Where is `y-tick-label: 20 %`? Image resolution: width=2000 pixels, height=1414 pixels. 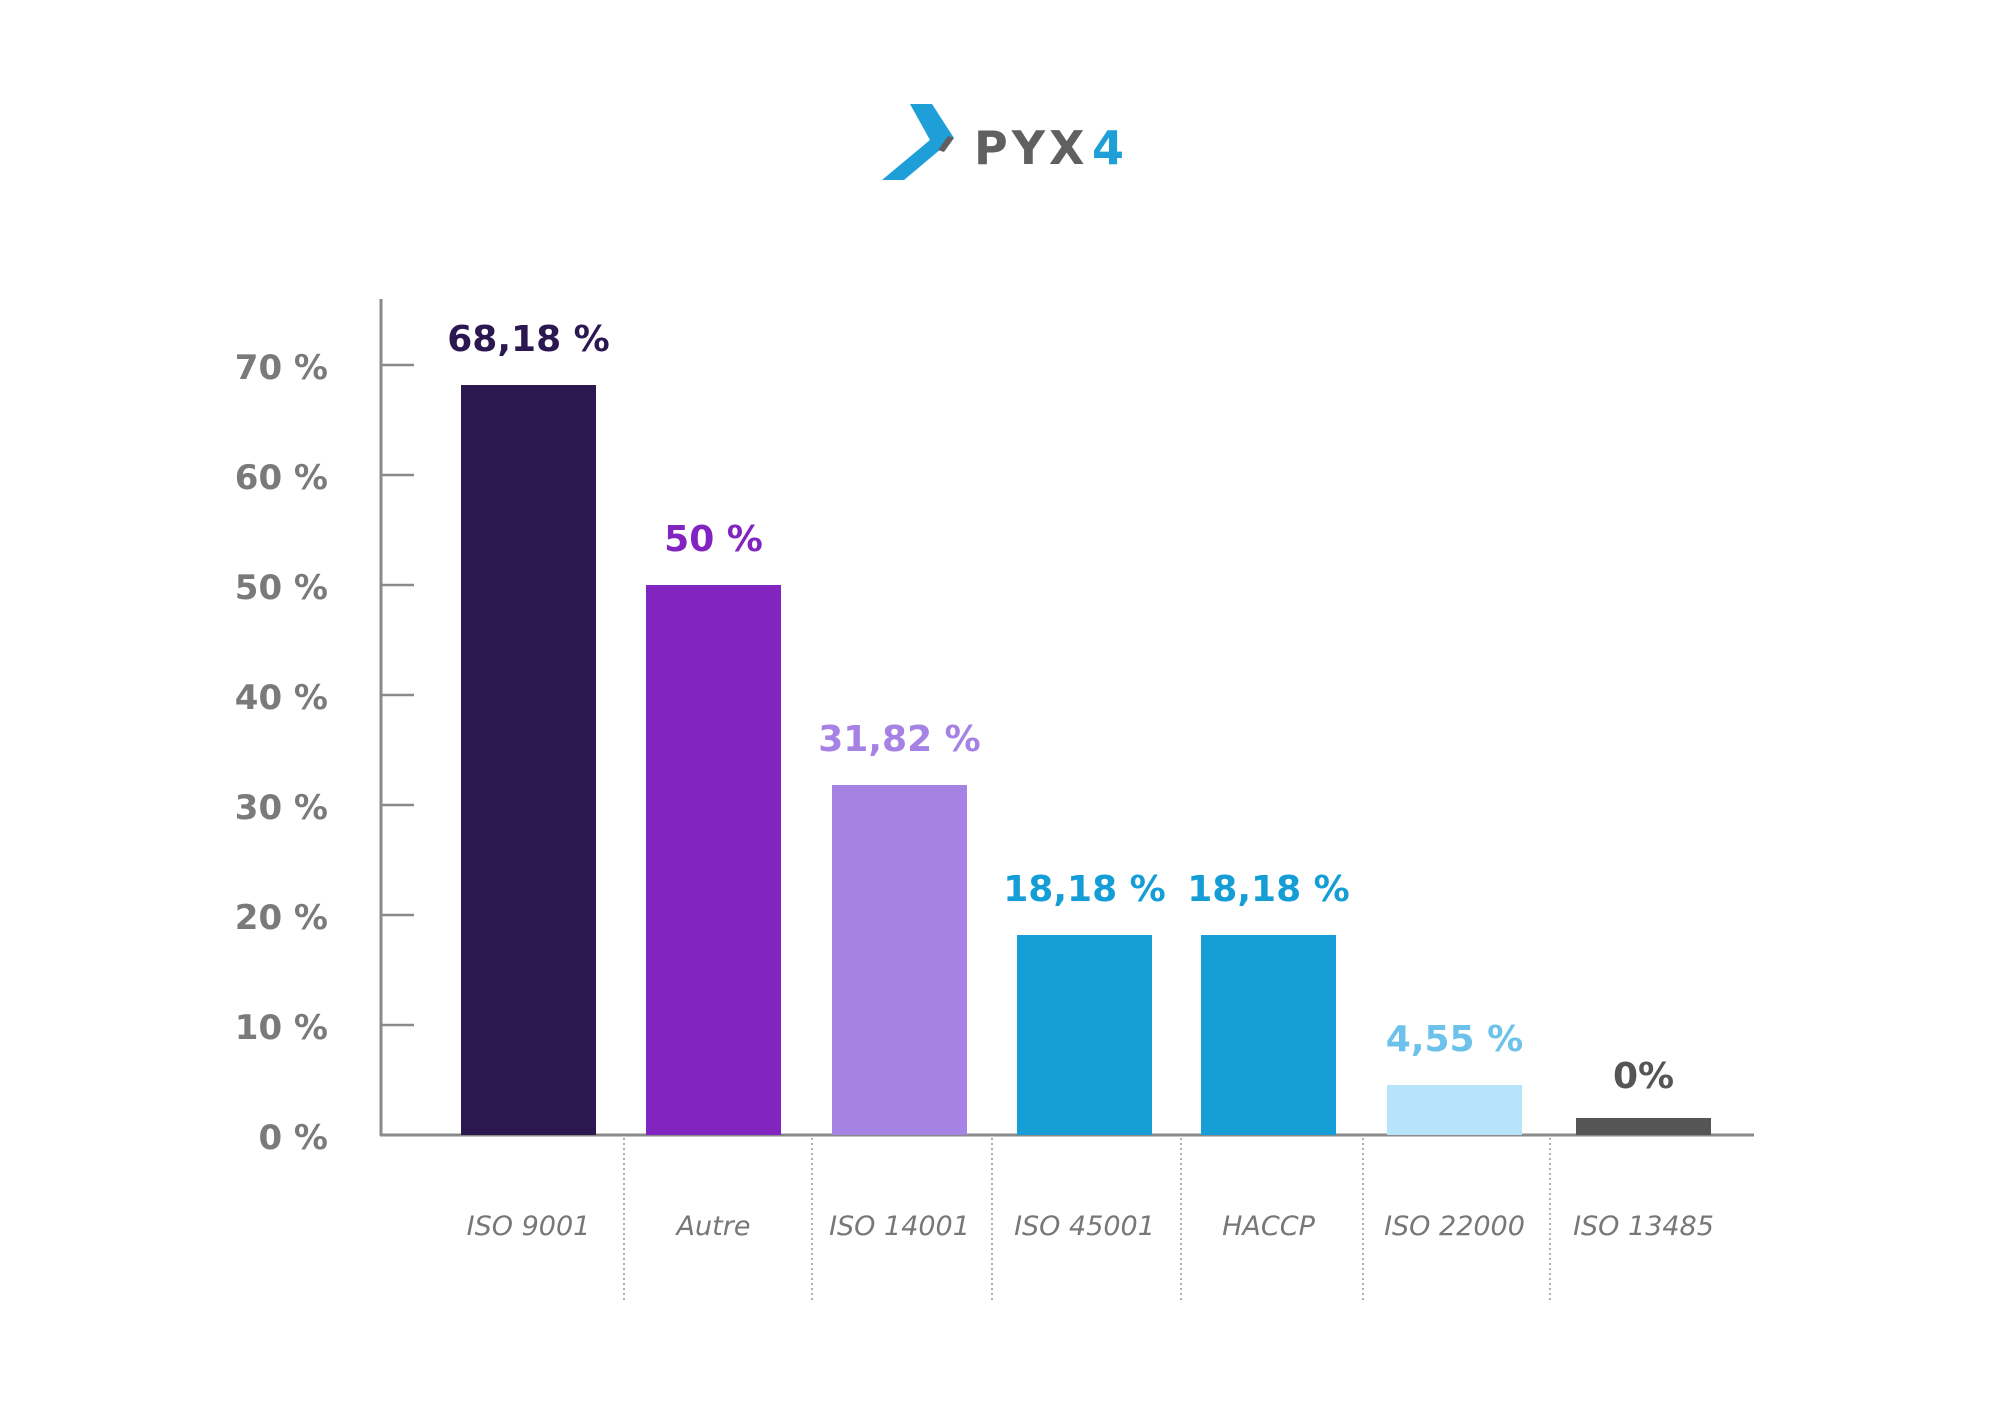
y-tick-label: 20 % is located at coordinates (281, 918).